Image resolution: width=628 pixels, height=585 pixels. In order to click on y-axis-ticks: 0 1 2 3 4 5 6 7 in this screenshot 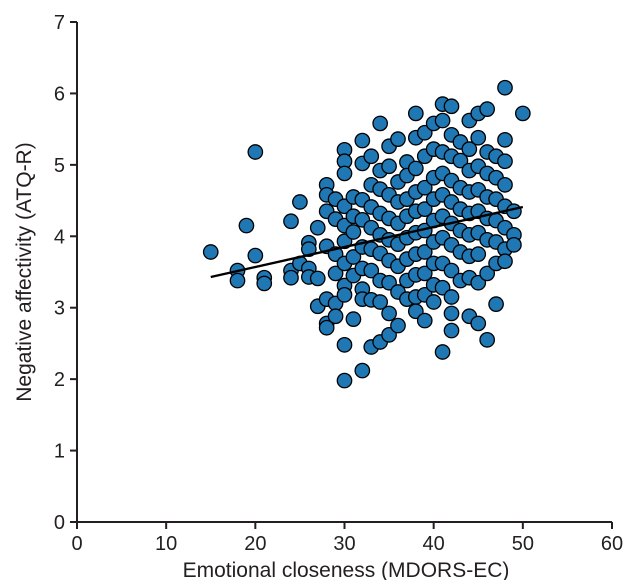, I will do `click(65, 273)`.